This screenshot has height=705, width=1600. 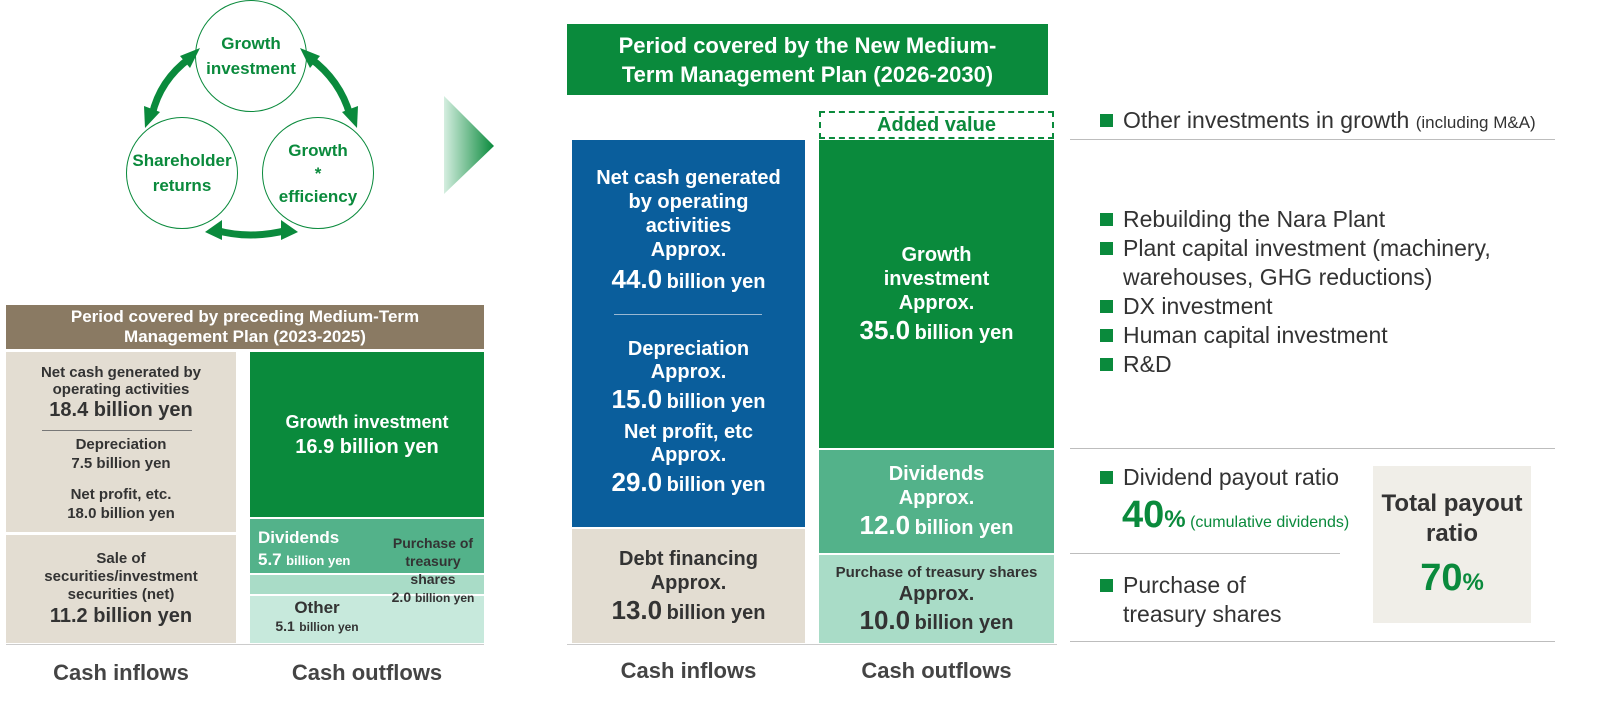 I want to click on prev-out-other, so click(x=367, y=619).